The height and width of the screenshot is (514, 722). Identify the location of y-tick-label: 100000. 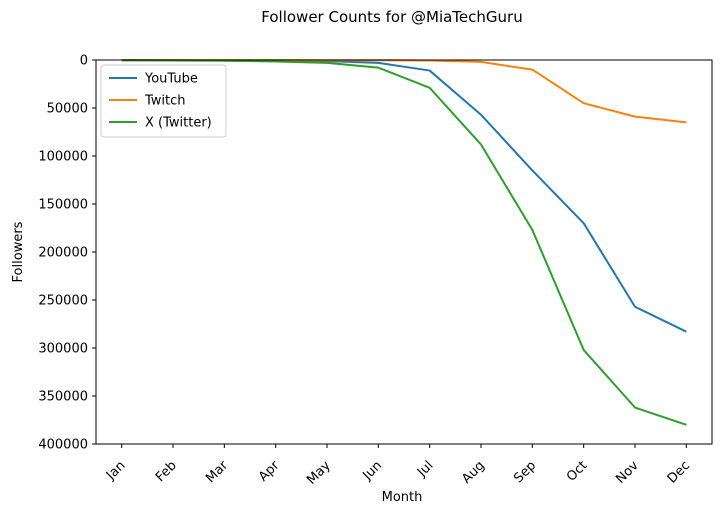
(63, 157).